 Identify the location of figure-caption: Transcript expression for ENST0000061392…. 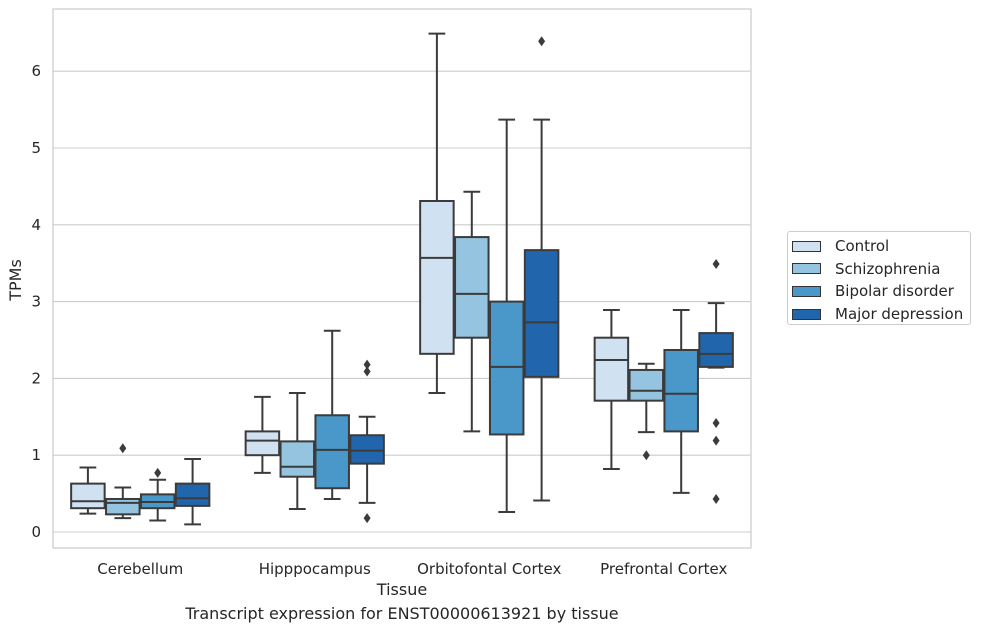
(402, 613).